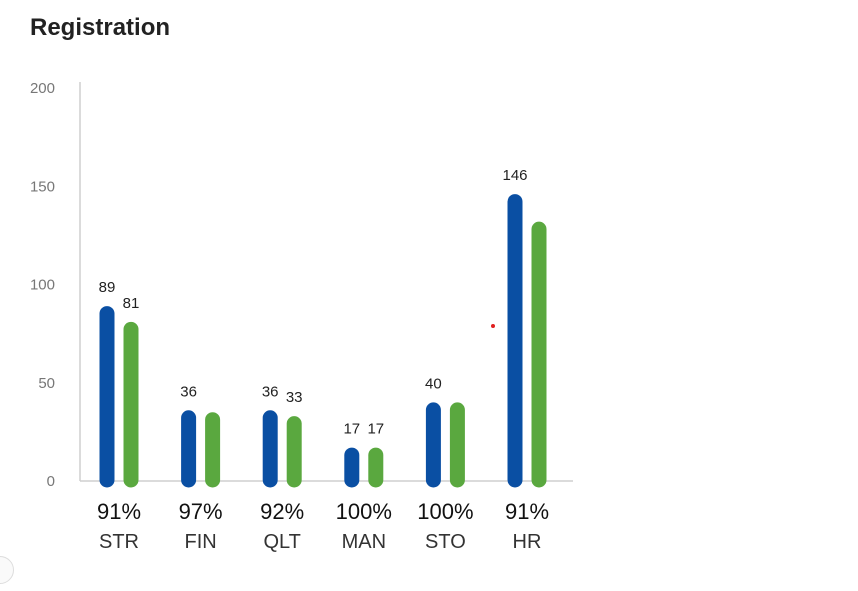 The image size is (858, 591). Describe the element at coordinates (42, 186) in the screenshot. I see `y-tick-label: 150` at that location.